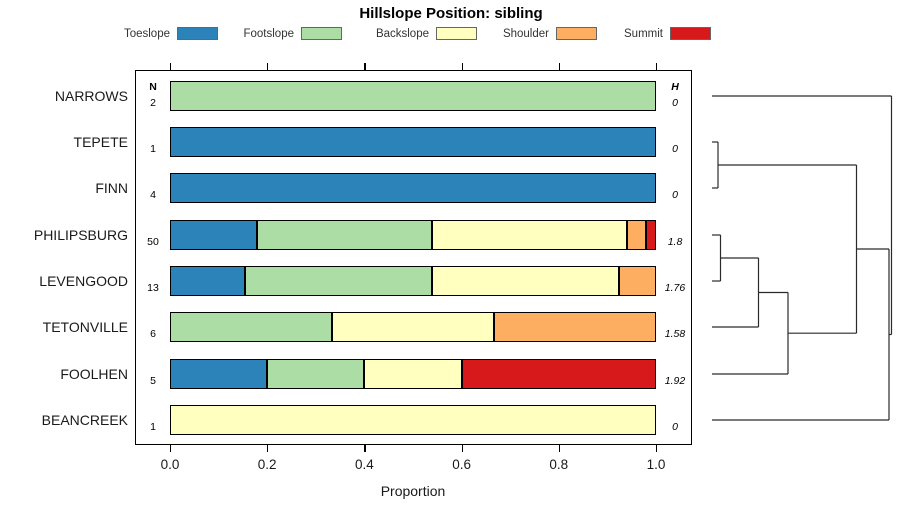 The height and width of the screenshot is (520, 900). Describe the element at coordinates (675, 381) in the screenshot. I see `h-value: 1.92` at that location.